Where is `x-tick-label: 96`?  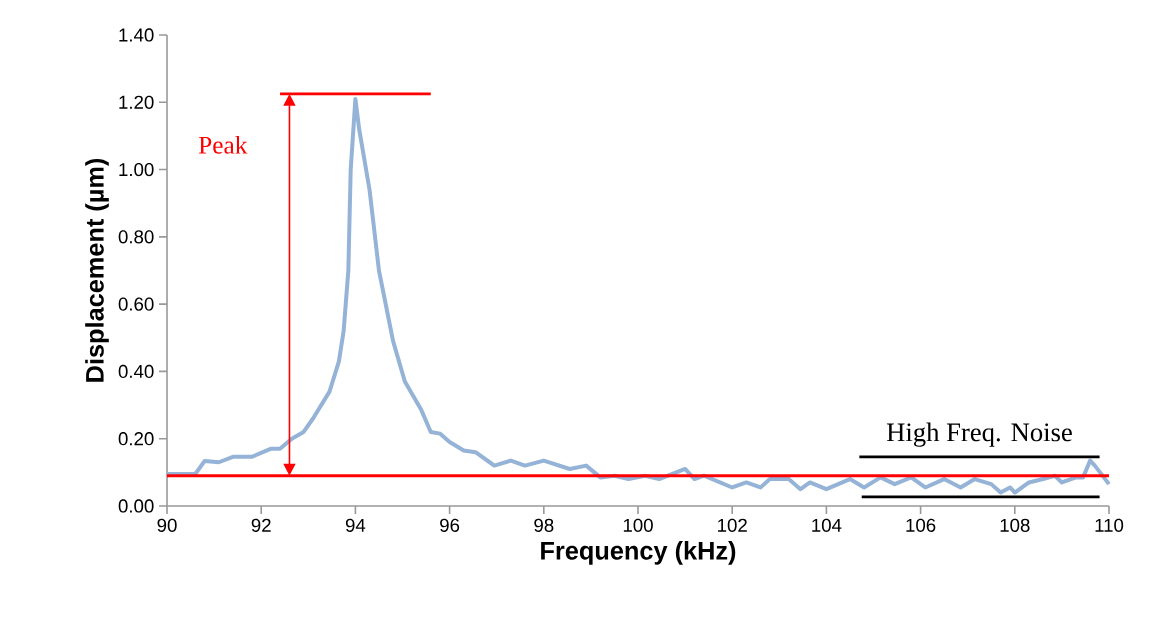
x-tick-label: 96 is located at coordinates (450, 525).